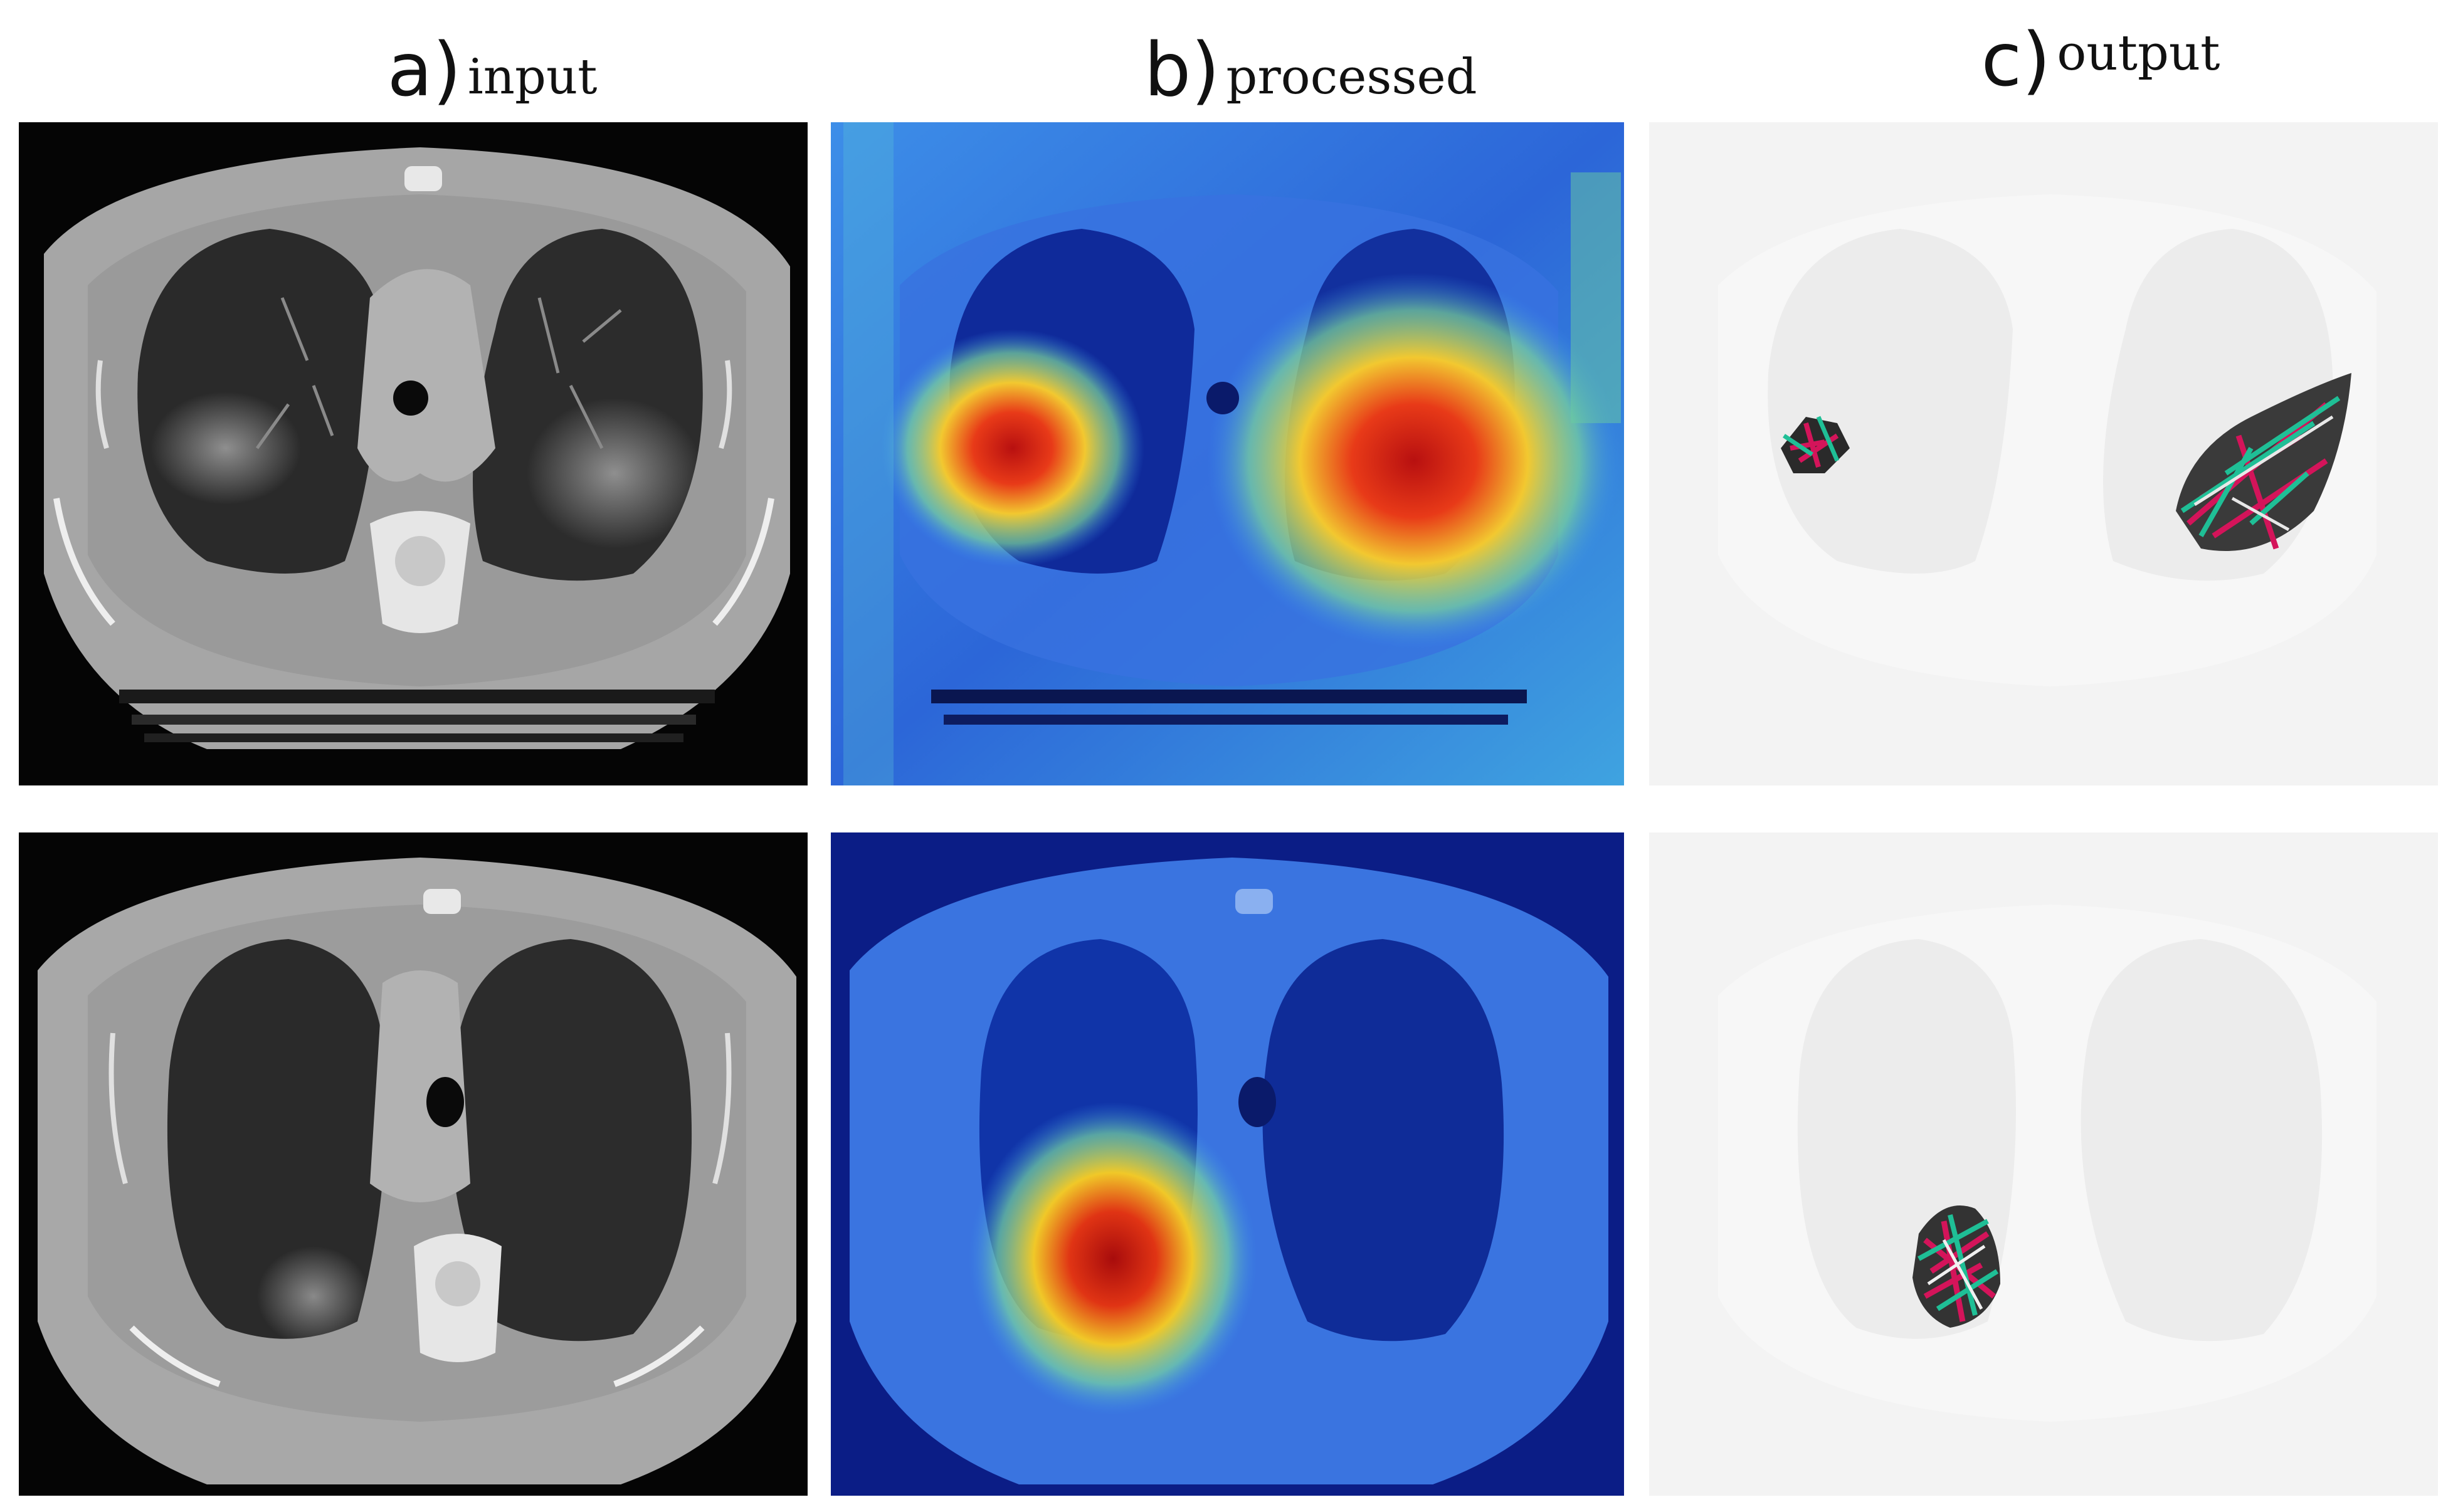 The image size is (2458, 1512). What do you see at coordinates (2264, 462) in the screenshot?
I see `lesion-large` at bounding box center [2264, 462].